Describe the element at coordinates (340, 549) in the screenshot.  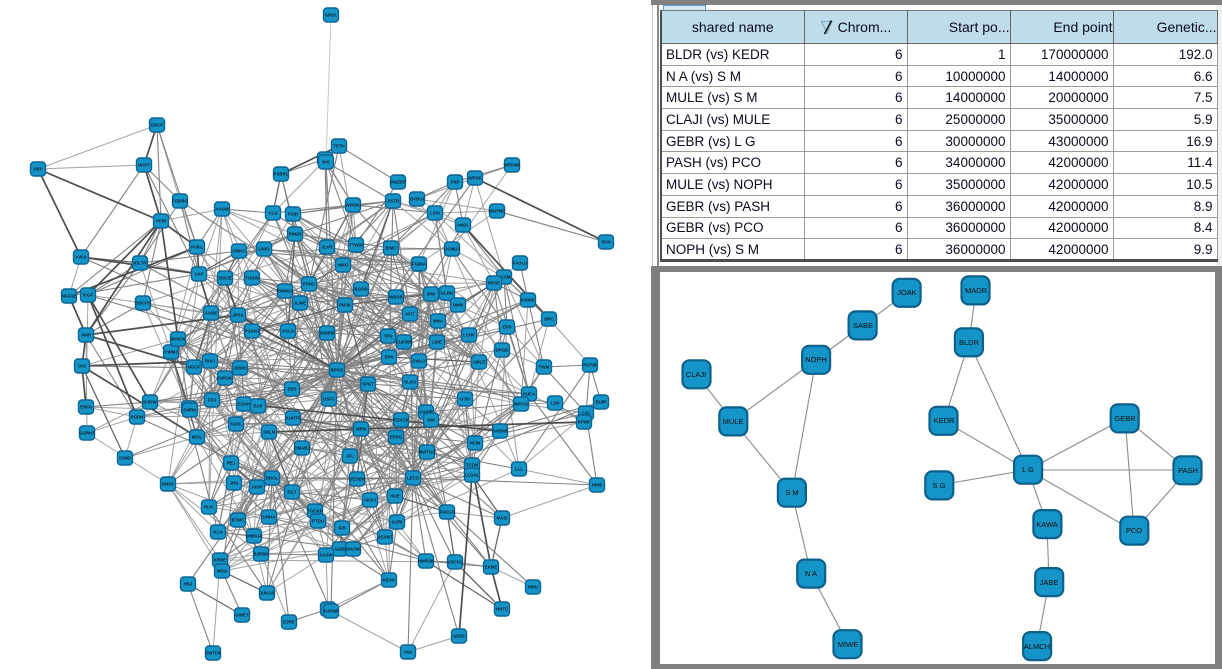
I see `svg-text: GUIB` at that location.